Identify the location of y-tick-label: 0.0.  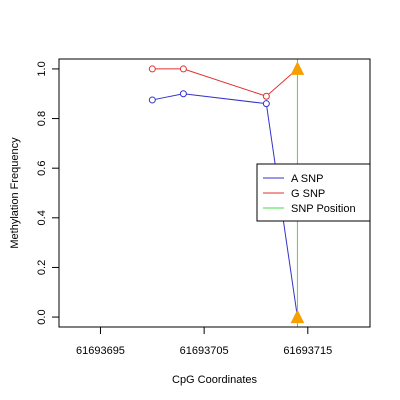
(42, 316).